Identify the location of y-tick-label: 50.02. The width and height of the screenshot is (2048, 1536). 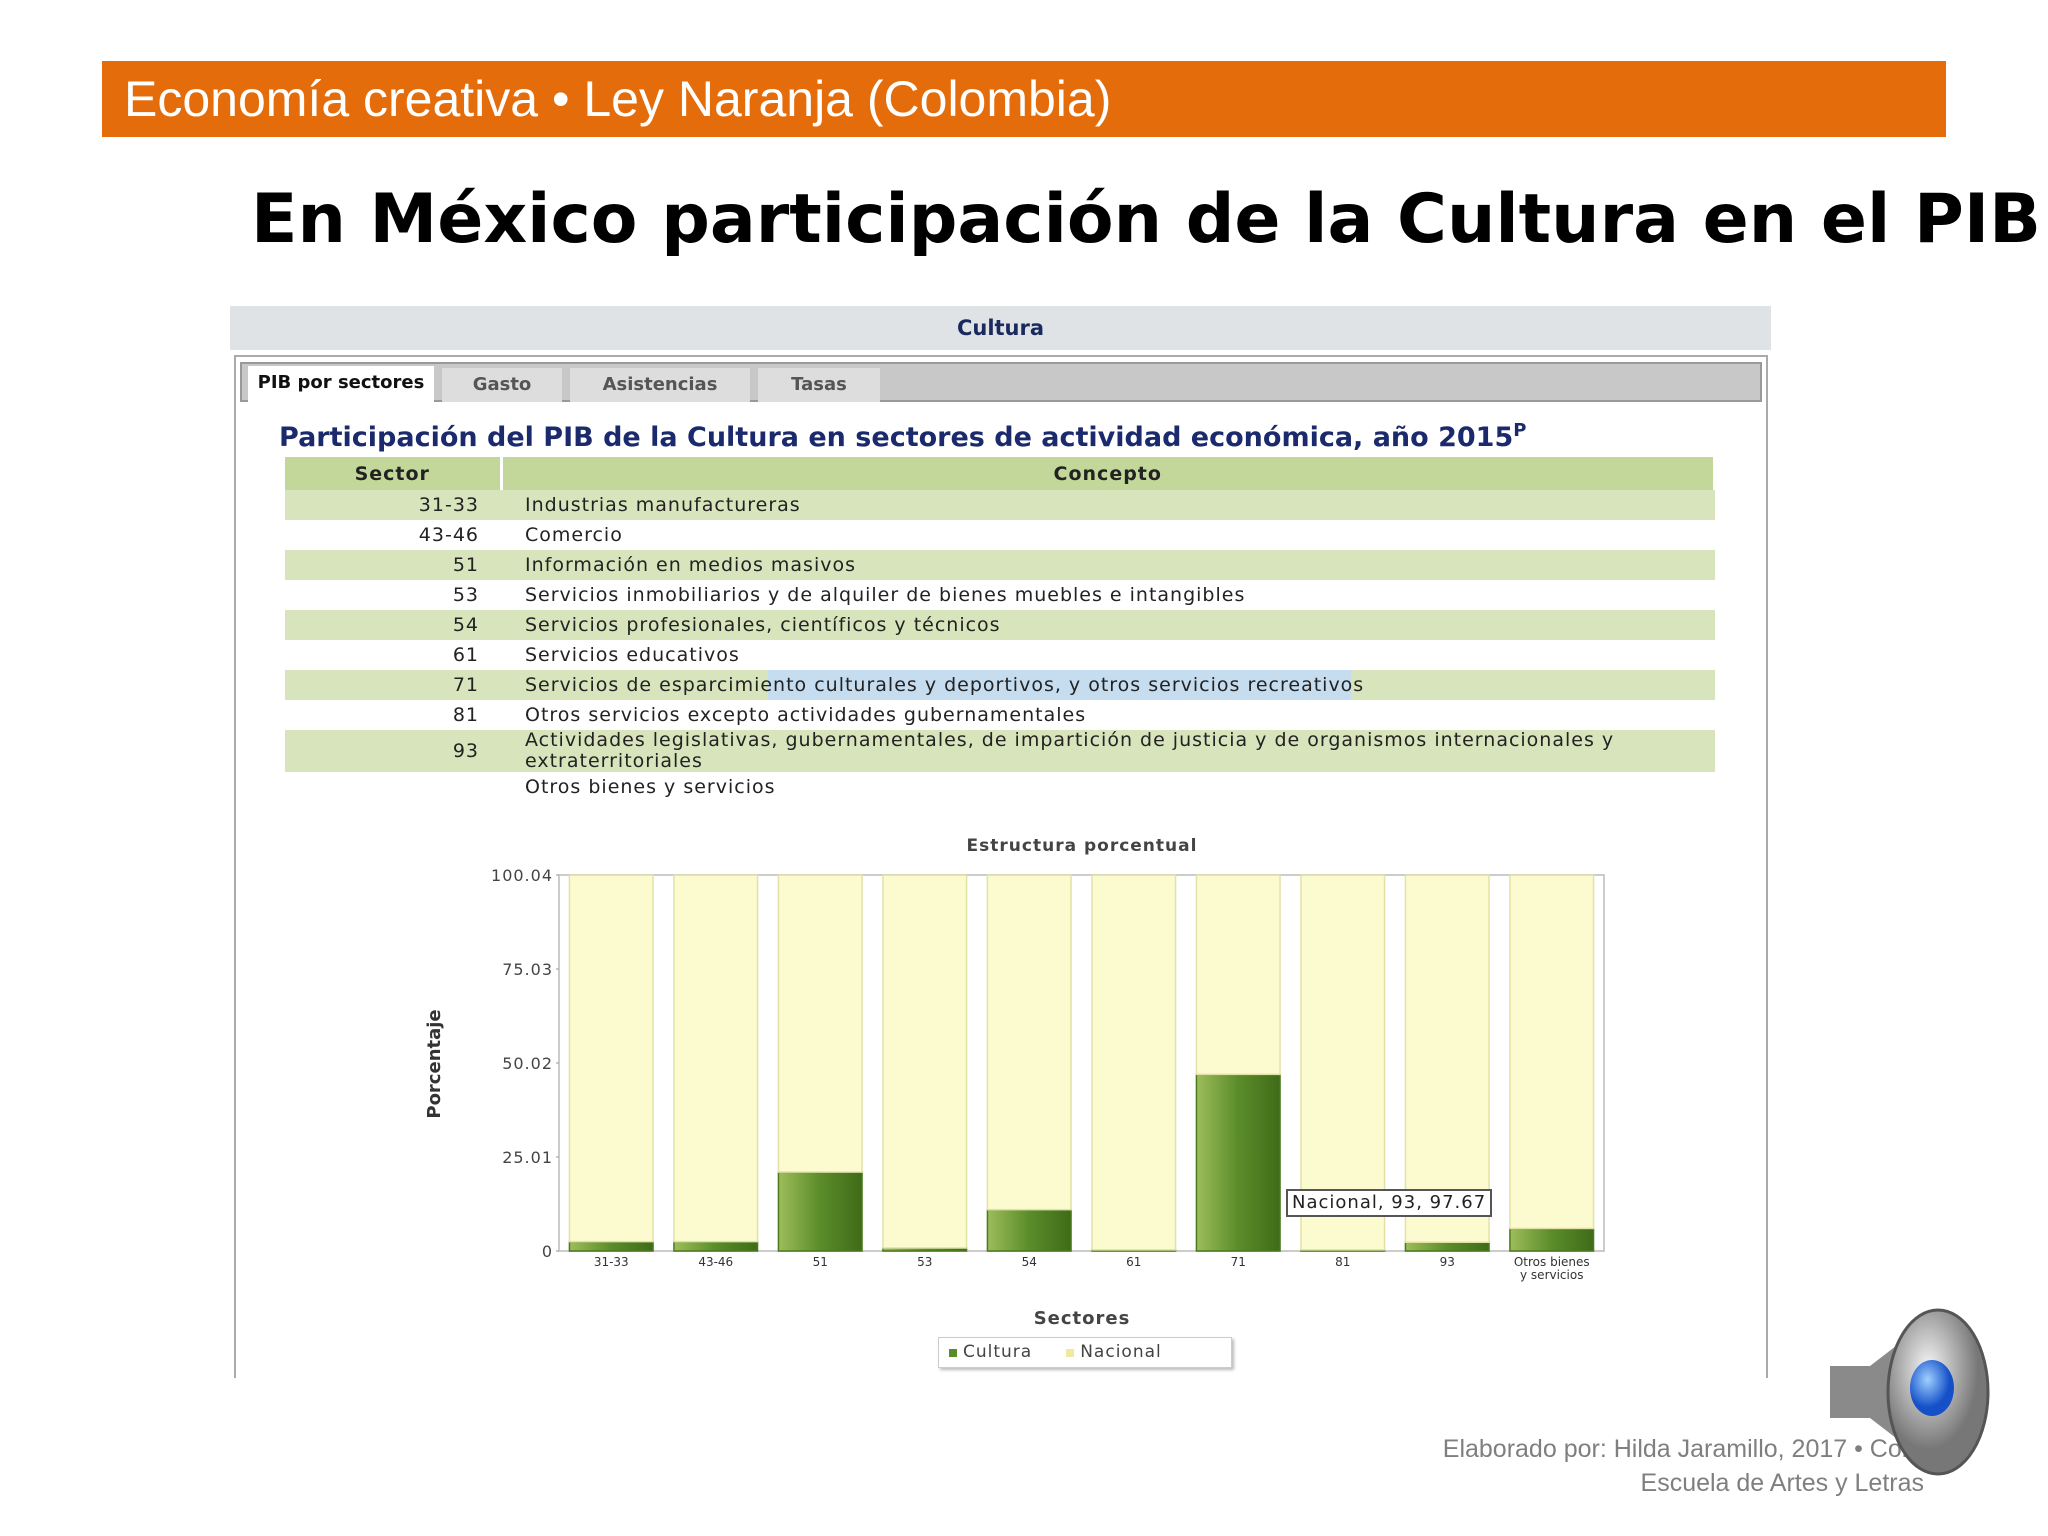
(527, 1063).